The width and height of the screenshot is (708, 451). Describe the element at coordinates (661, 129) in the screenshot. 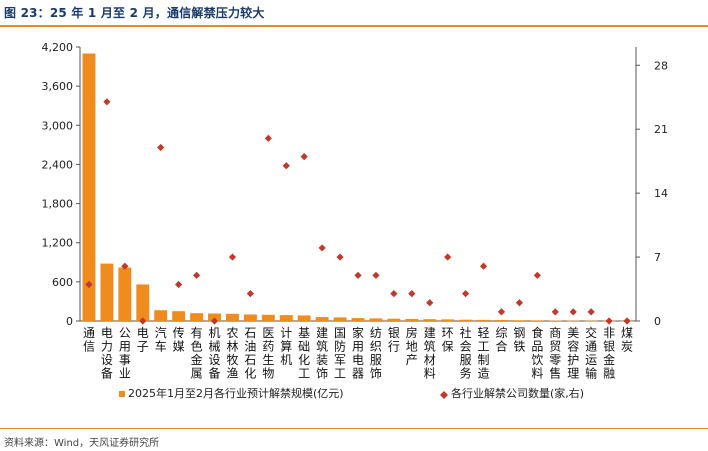

I see `y-right-tick-label: 21` at that location.